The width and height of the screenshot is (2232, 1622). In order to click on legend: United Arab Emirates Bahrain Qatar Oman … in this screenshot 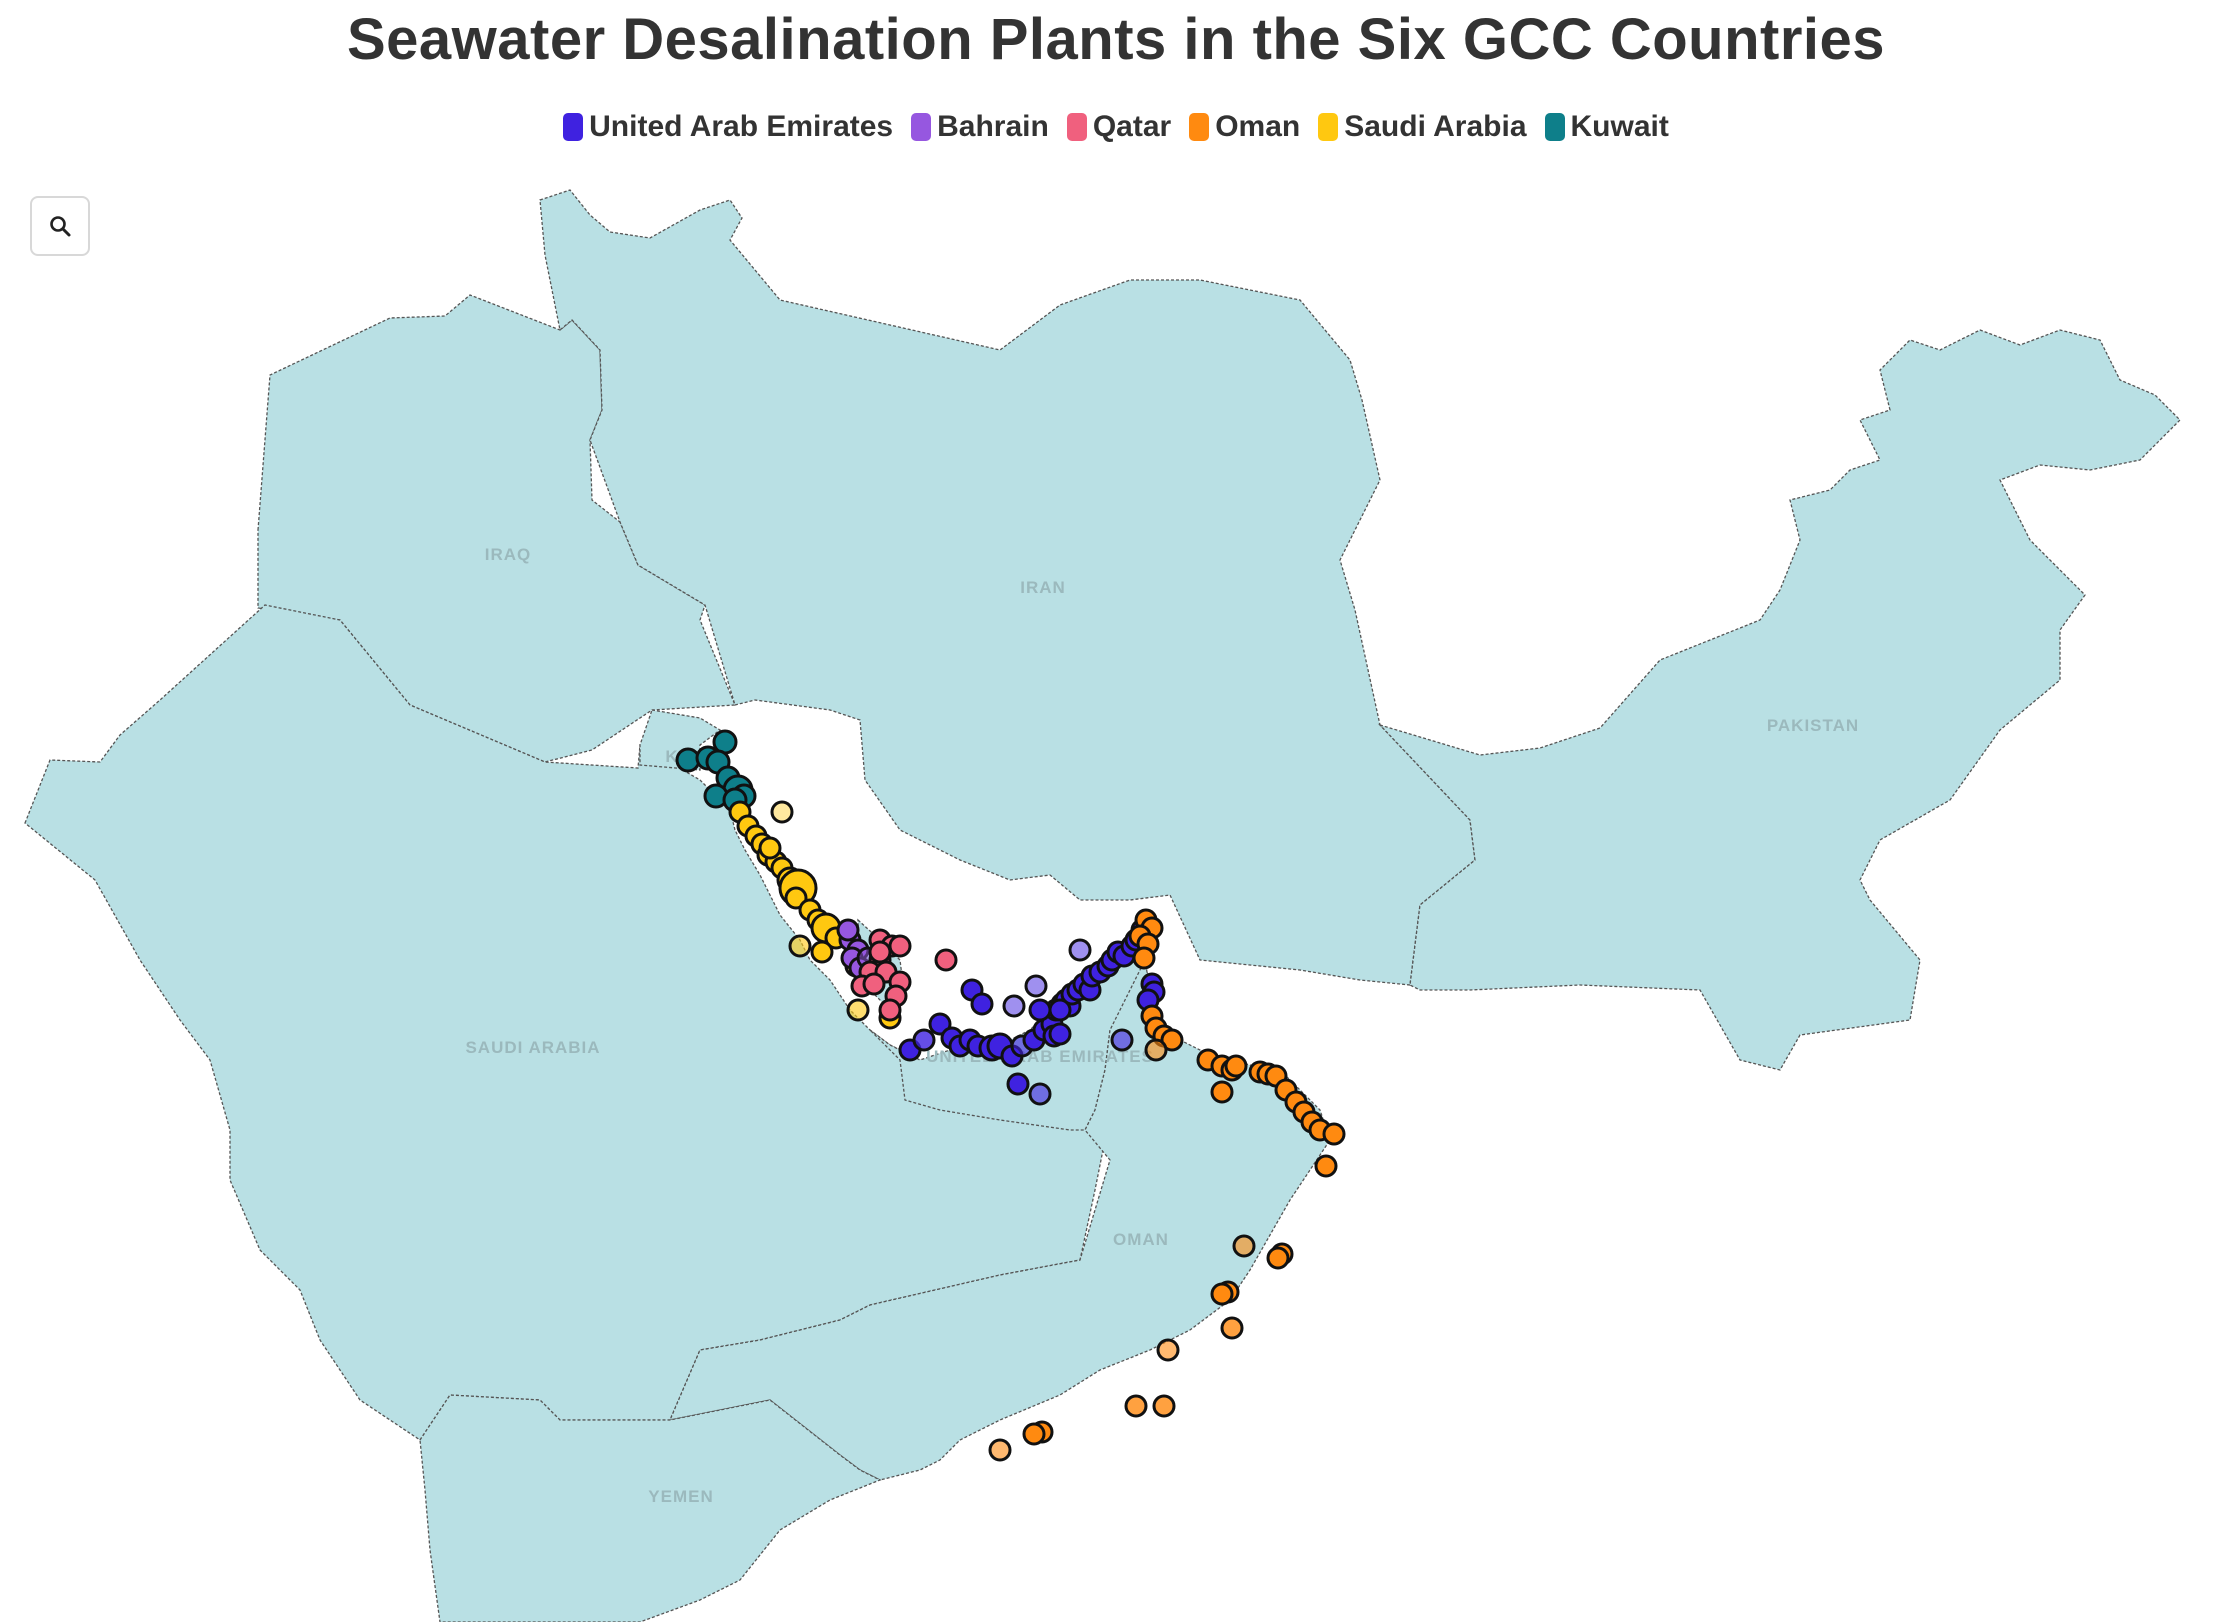, I will do `click(1116, 127)`.